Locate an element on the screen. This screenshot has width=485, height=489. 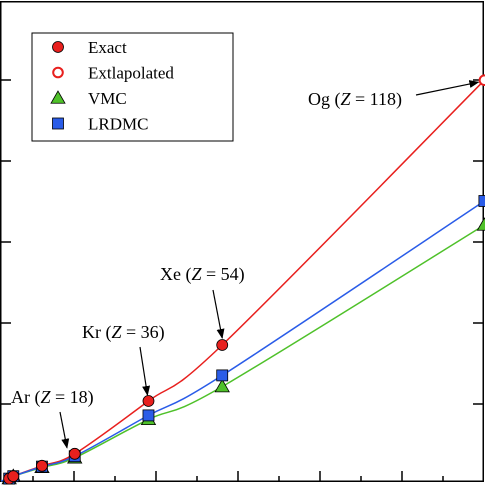
xe-label-suffix: = 54) is located at coordinates (223, 274).